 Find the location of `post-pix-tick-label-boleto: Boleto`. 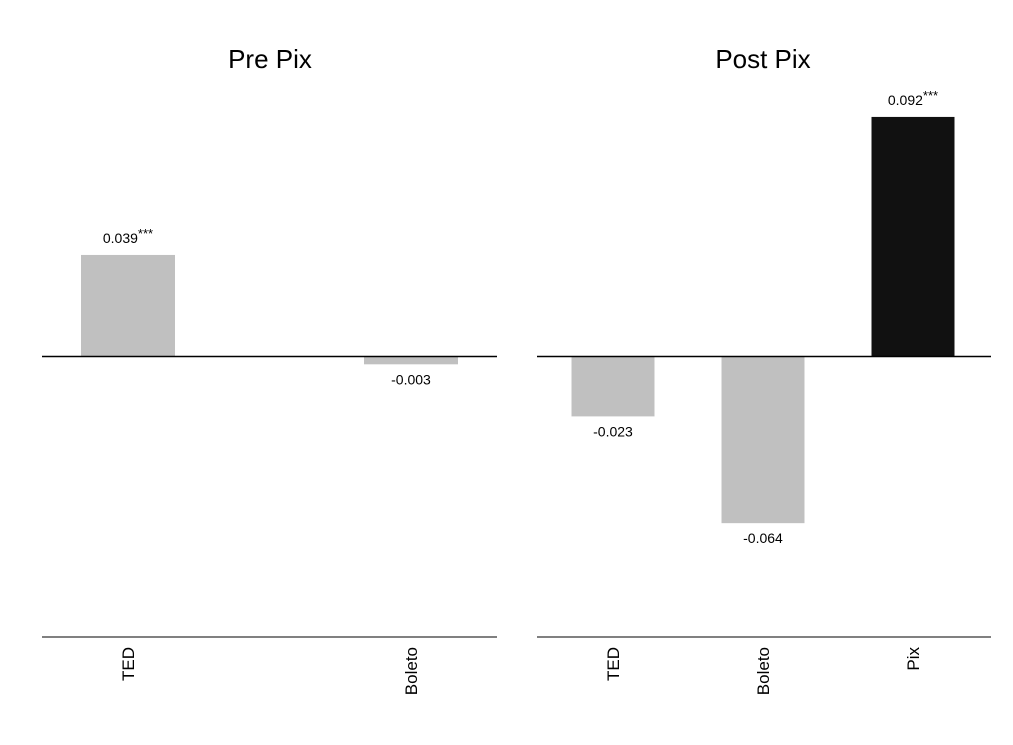

post-pix-tick-label-boleto: Boleto is located at coordinates (763, 671).